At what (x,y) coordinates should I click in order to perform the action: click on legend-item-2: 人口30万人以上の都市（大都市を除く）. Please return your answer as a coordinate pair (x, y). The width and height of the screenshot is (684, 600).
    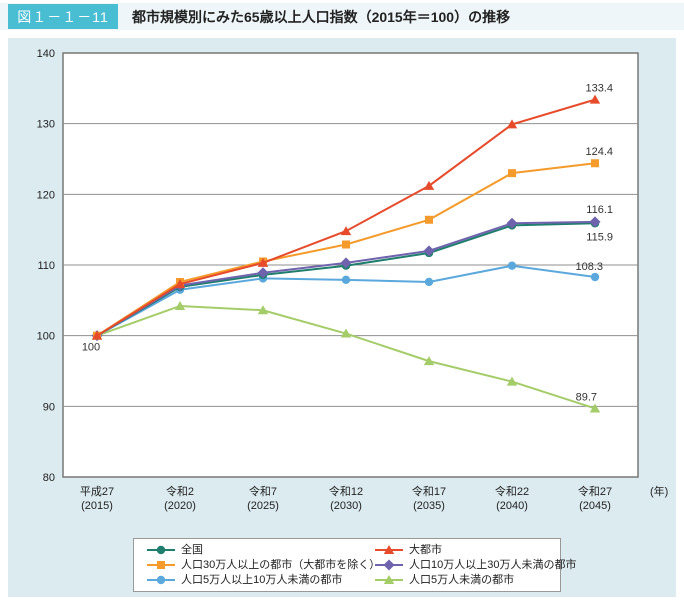
    Looking at the image, I should click on (263, 565).